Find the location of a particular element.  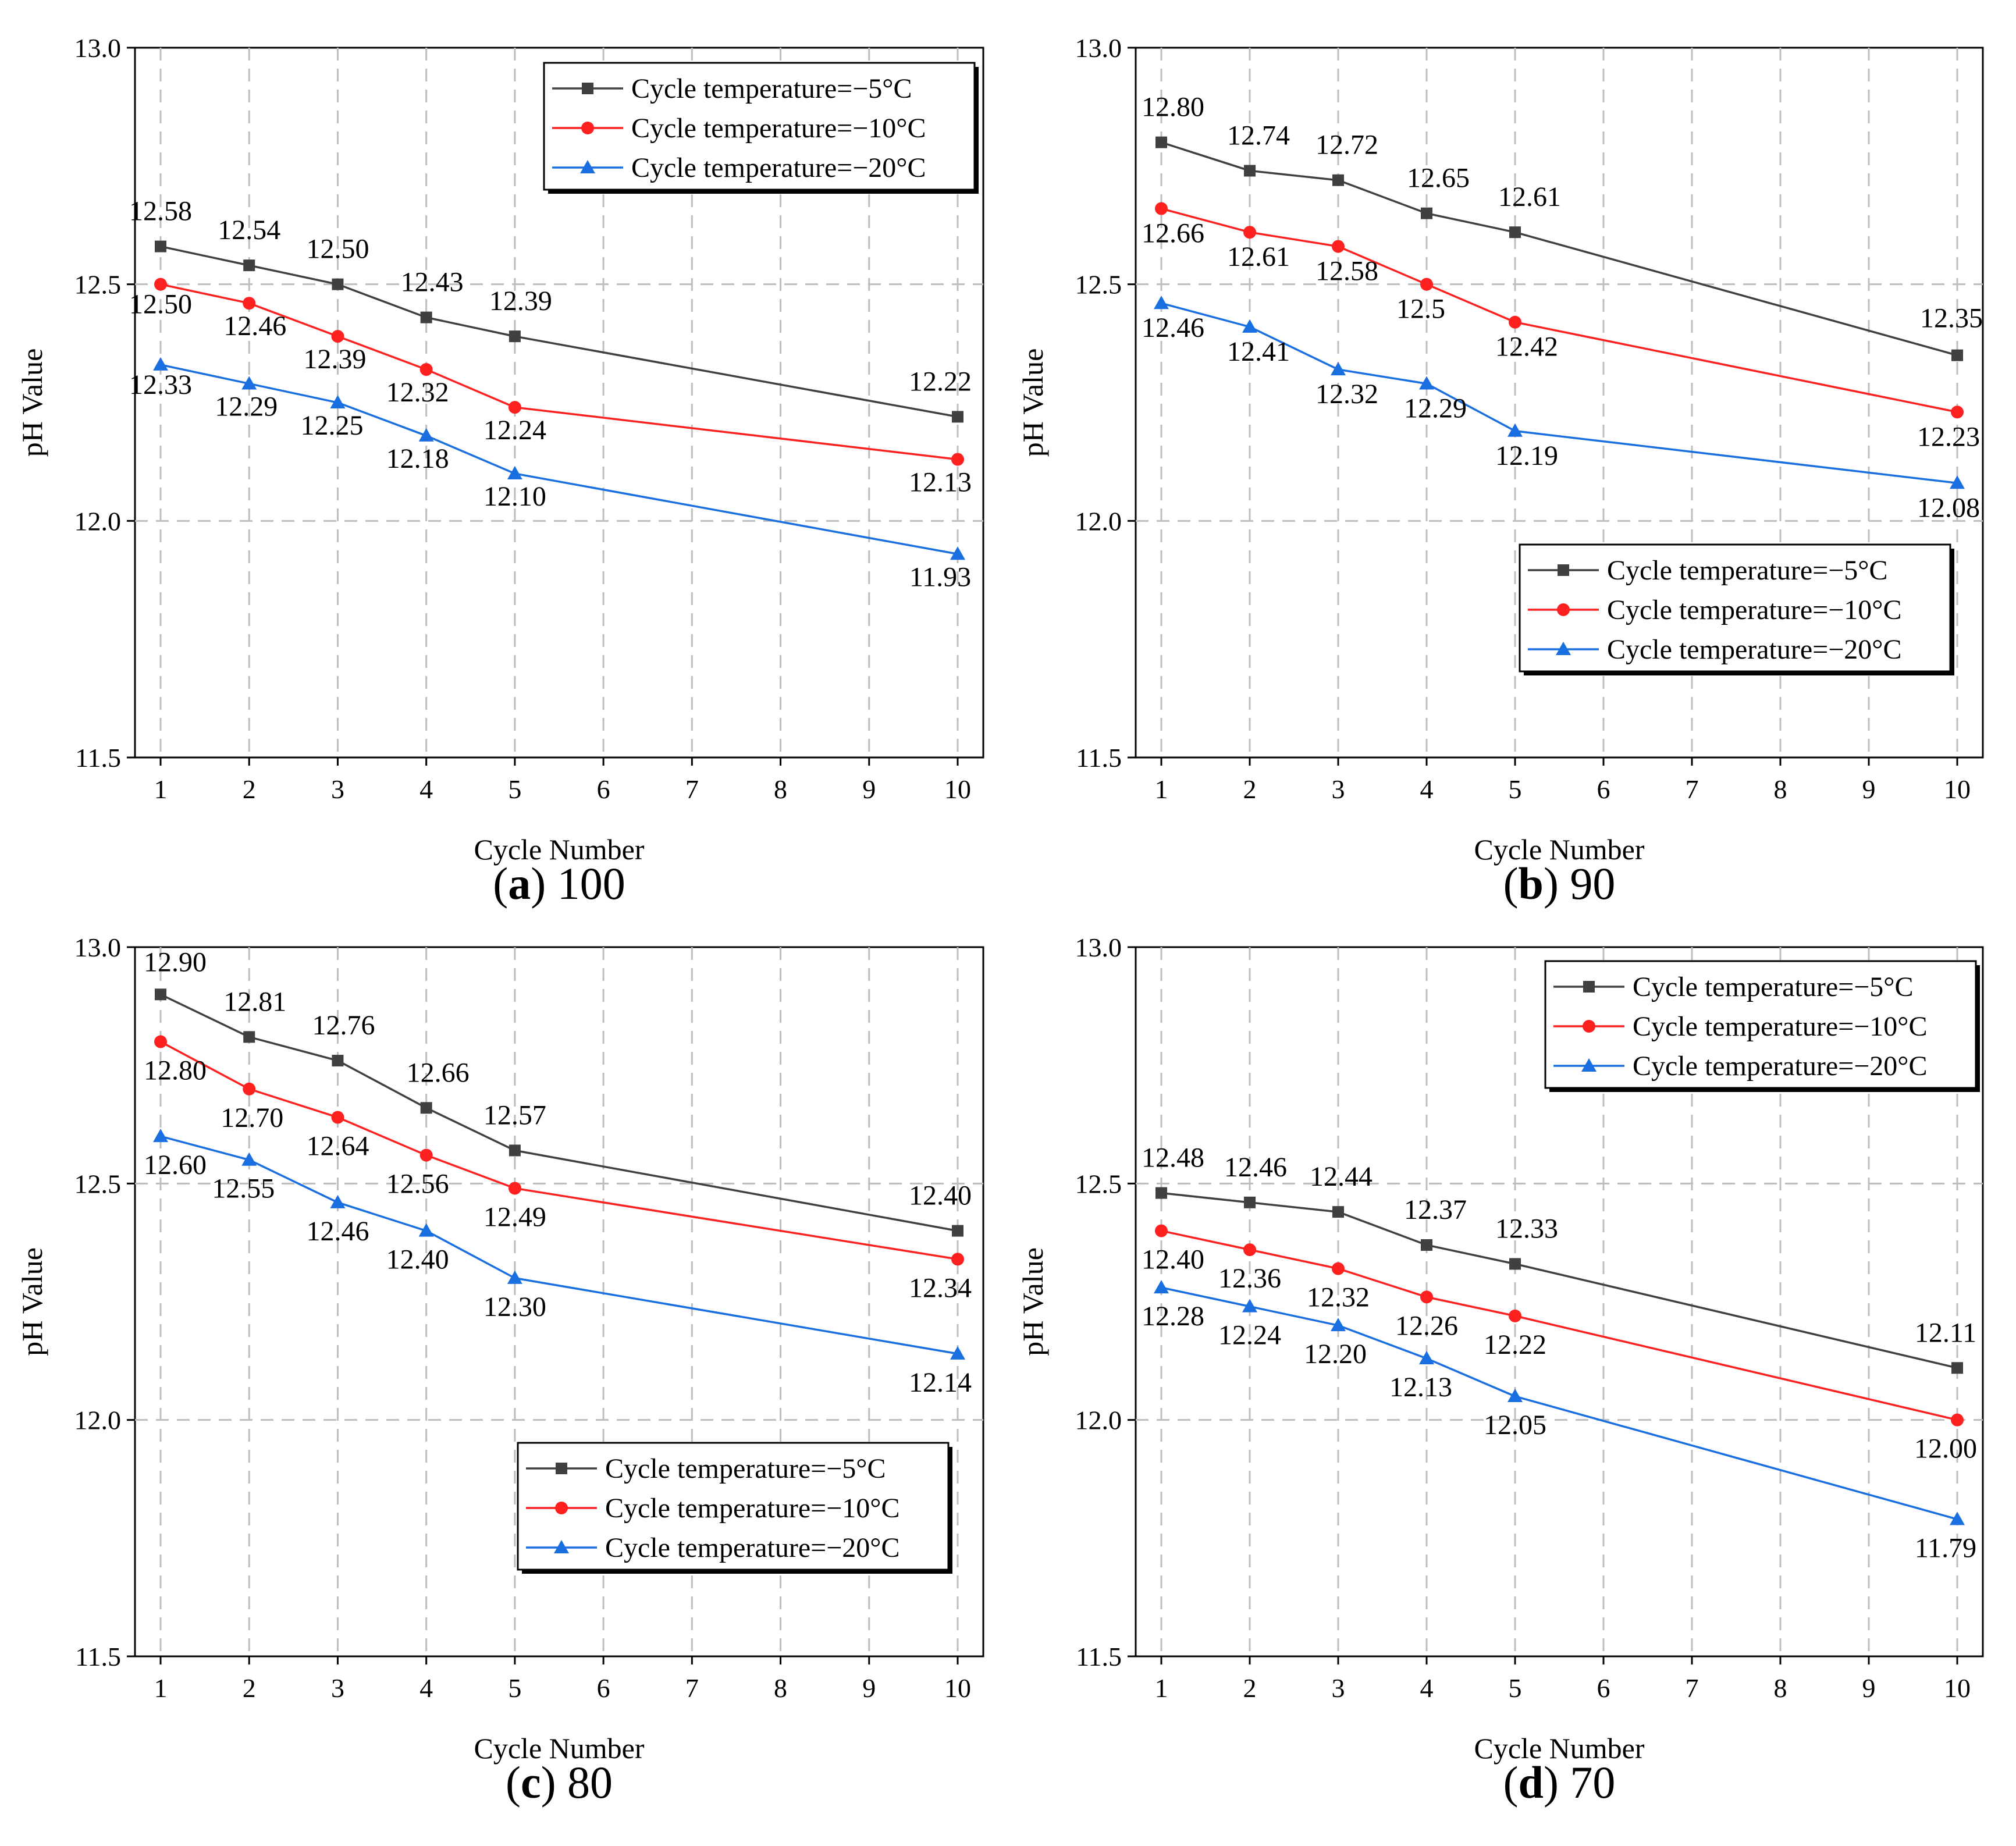

data-label: 12.20 is located at coordinates (1335, 1354).